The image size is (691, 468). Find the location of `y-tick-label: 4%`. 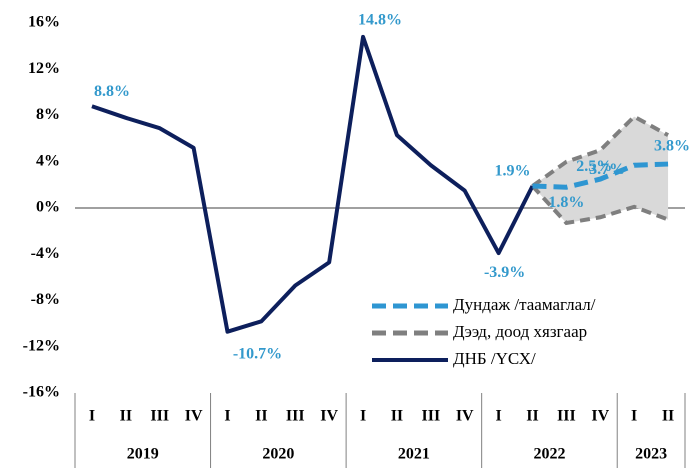

y-tick-label: 4% is located at coordinates (48, 160).